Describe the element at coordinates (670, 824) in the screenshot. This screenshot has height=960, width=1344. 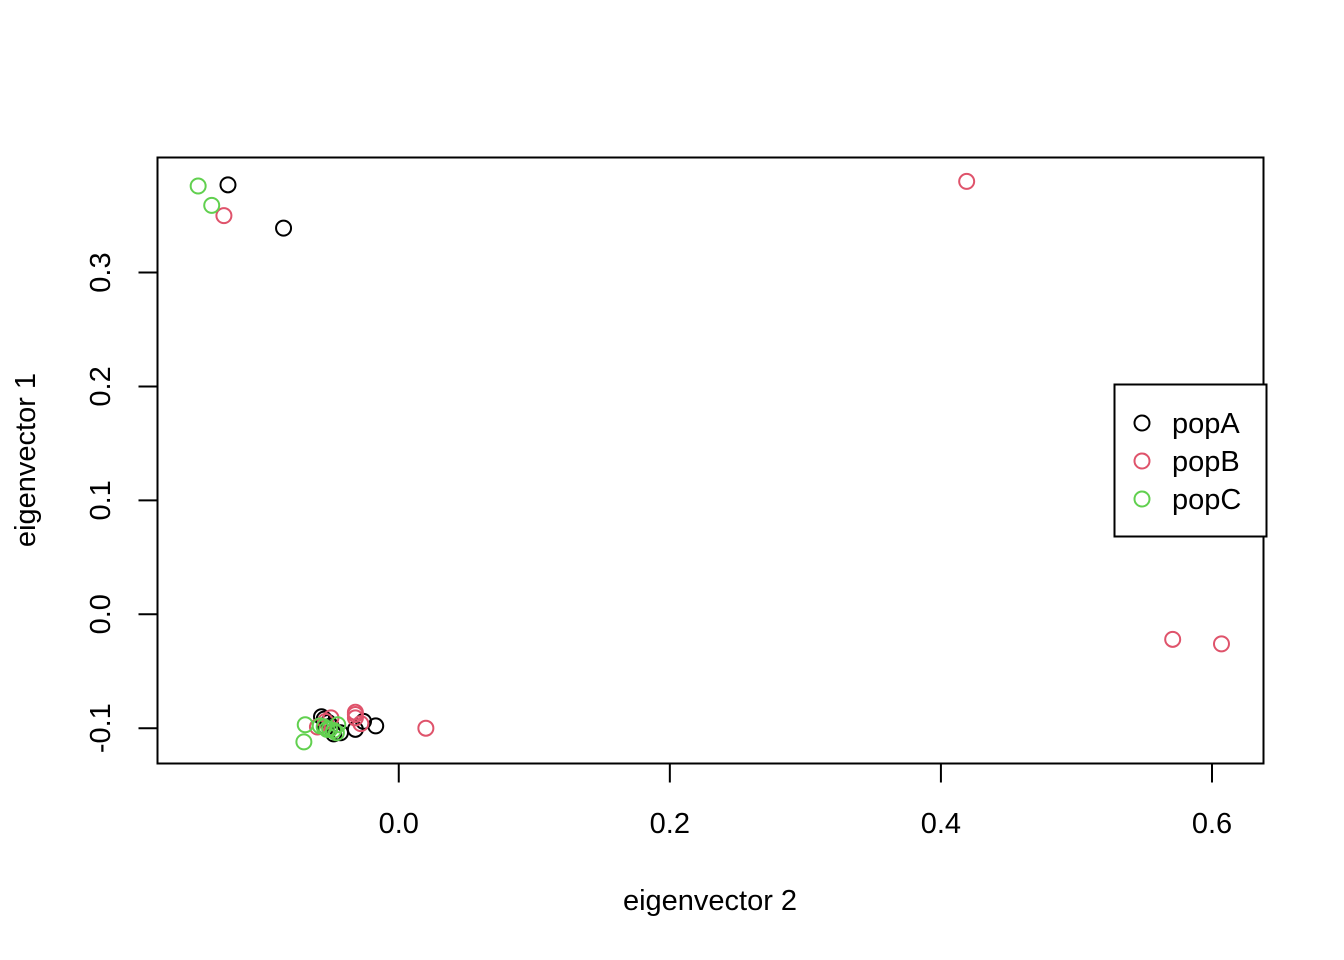
I see `x-tick-label: 0.2` at that location.